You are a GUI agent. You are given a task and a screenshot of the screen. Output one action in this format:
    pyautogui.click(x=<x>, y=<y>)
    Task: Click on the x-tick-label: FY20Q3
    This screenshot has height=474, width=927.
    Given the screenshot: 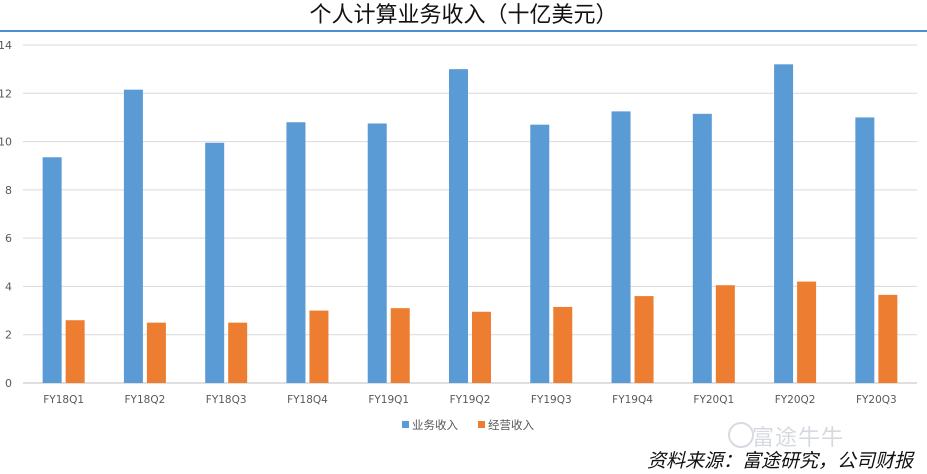 What is the action you would take?
    pyautogui.click(x=876, y=400)
    